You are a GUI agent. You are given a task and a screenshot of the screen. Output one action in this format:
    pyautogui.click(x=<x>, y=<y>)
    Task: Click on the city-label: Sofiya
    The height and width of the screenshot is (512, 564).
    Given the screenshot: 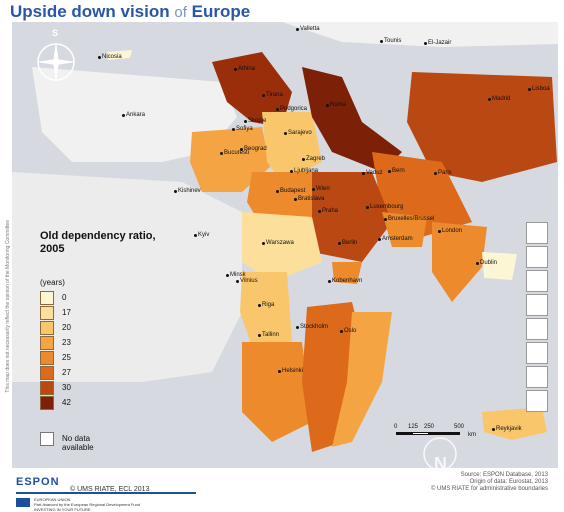 What is the action you would take?
    pyautogui.click(x=244, y=129)
    